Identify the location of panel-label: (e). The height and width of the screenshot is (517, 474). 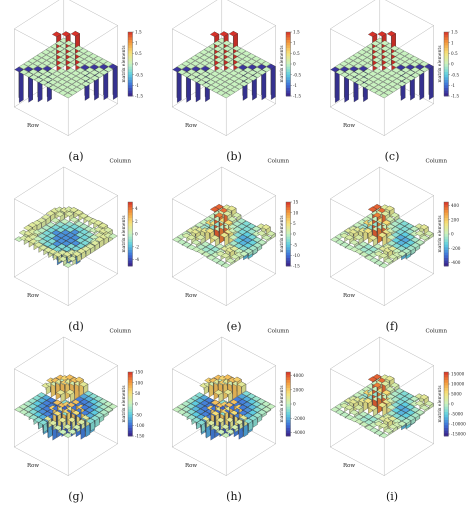
(234, 326).